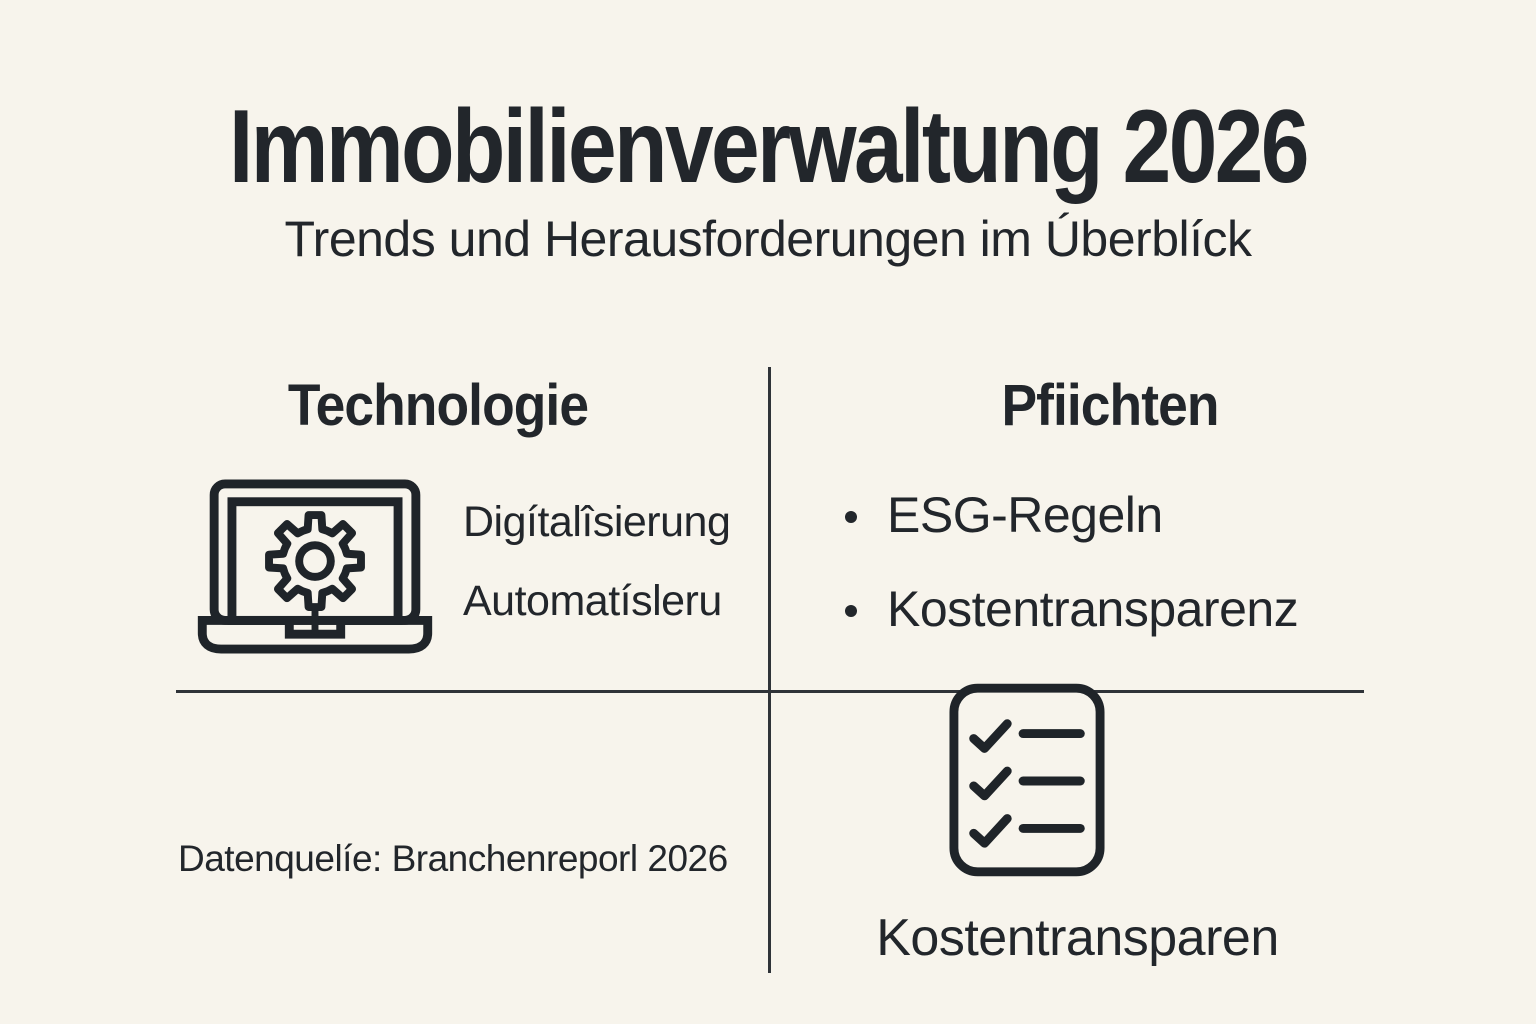 This screenshot has height=1024, width=1536. What do you see at coordinates (1025, 515) in the screenshot?
I see `duty-item-label: ESG-Regeln` at bounding box center [1025, 515].